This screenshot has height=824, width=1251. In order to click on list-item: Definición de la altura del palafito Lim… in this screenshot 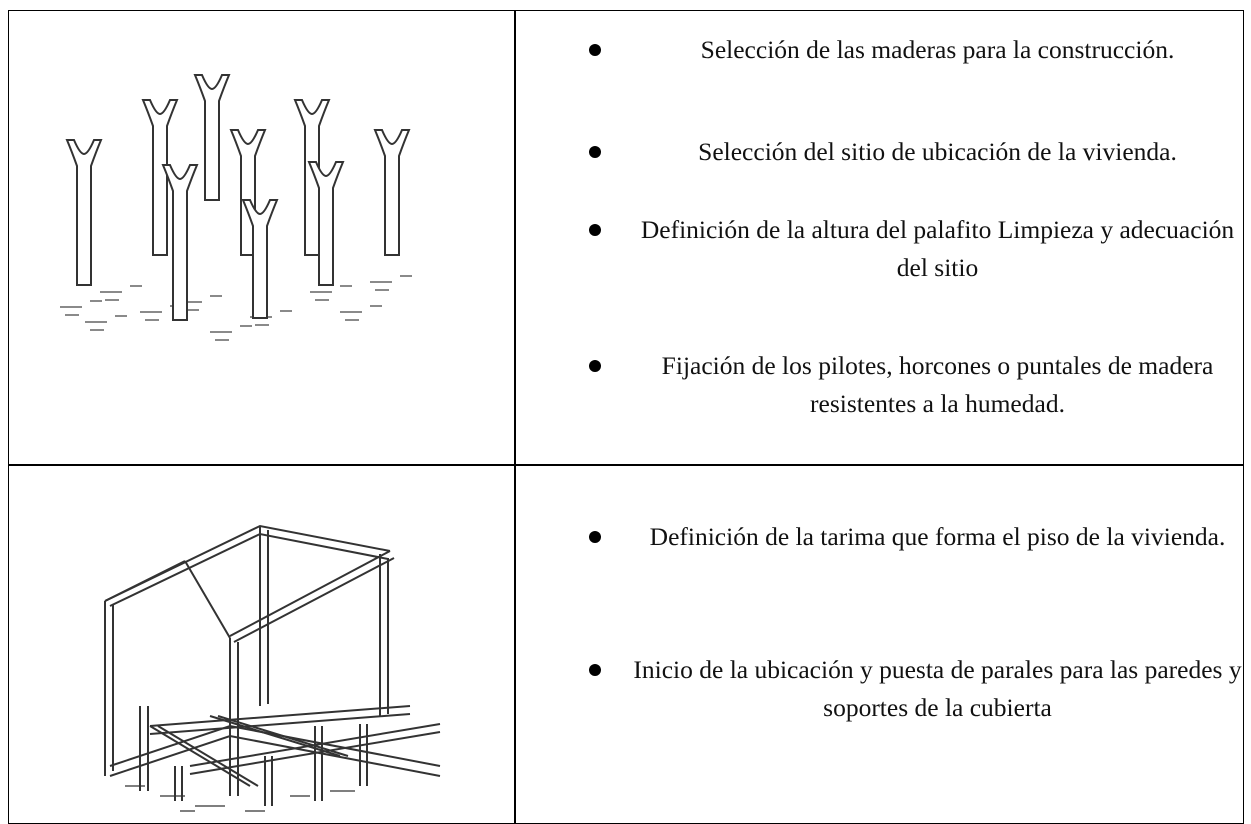, I will do `click(937, 248)`.